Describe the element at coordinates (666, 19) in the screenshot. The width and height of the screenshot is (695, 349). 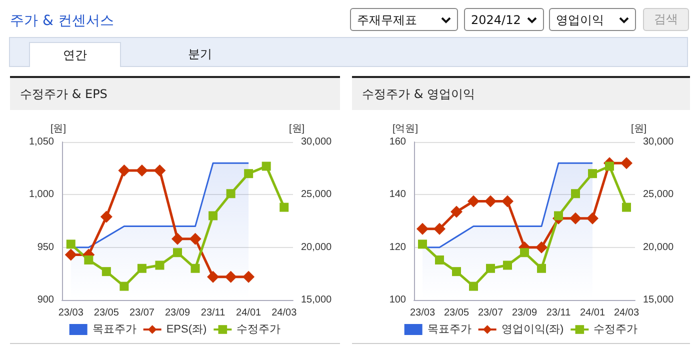
I see `text: 검색` at that location.